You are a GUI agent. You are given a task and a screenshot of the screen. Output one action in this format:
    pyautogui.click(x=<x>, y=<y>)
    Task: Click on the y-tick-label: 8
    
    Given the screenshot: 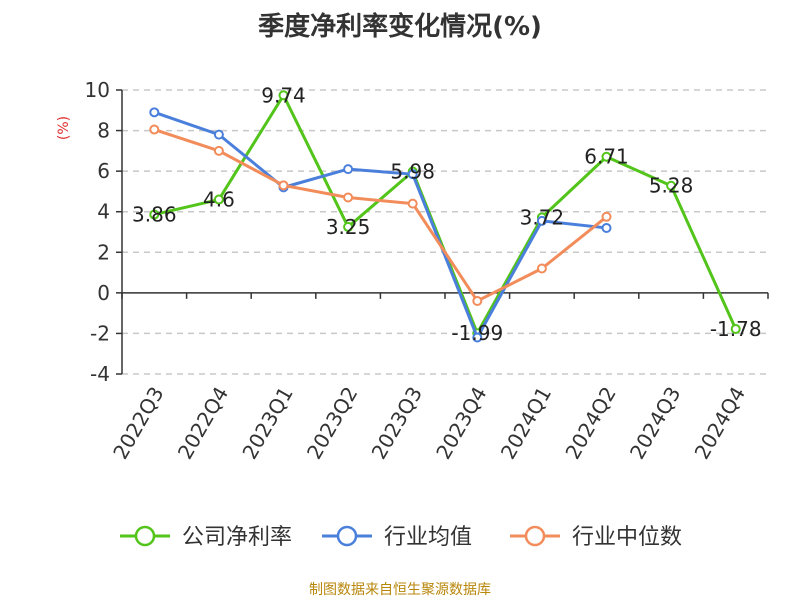 What is the action you would take?
    pyautogui.click(x=103, y=131)
    